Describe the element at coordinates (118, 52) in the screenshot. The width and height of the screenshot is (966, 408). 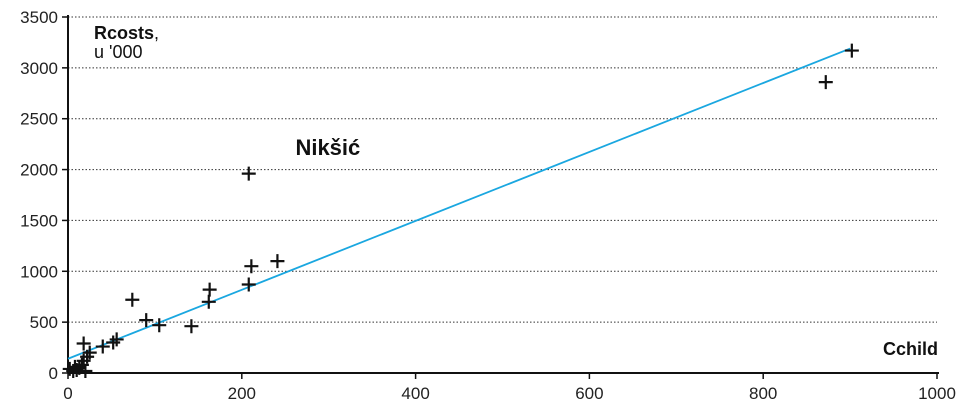
I see `y-axis-unit: u '000` at that location.